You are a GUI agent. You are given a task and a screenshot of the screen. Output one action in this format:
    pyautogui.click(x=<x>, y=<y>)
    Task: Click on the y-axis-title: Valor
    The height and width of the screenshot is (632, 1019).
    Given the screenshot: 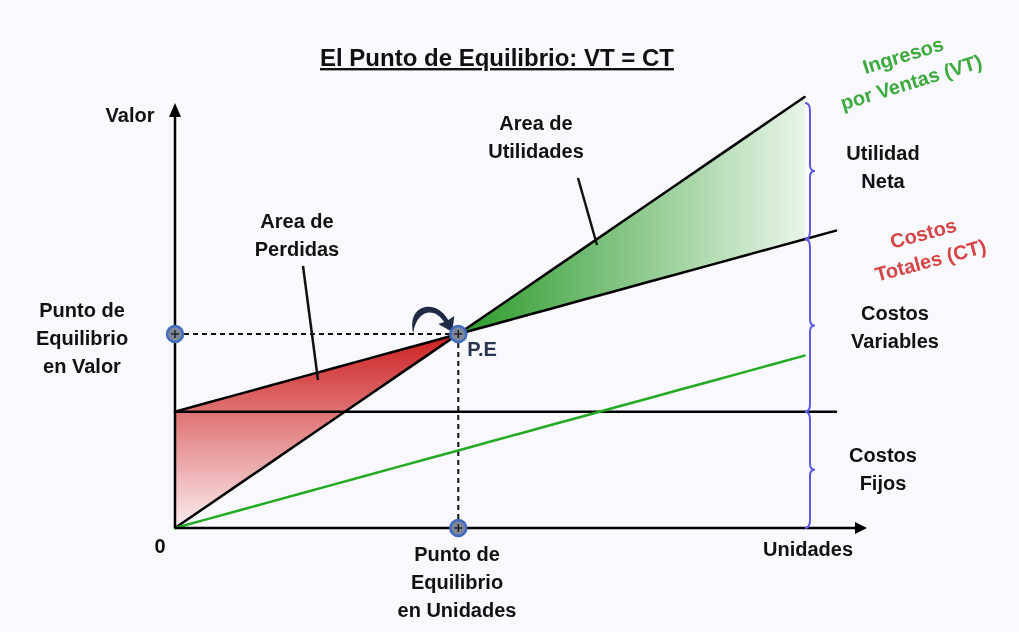 What is the action you would take?
    pyautogui.click(x=130, y=115)
    